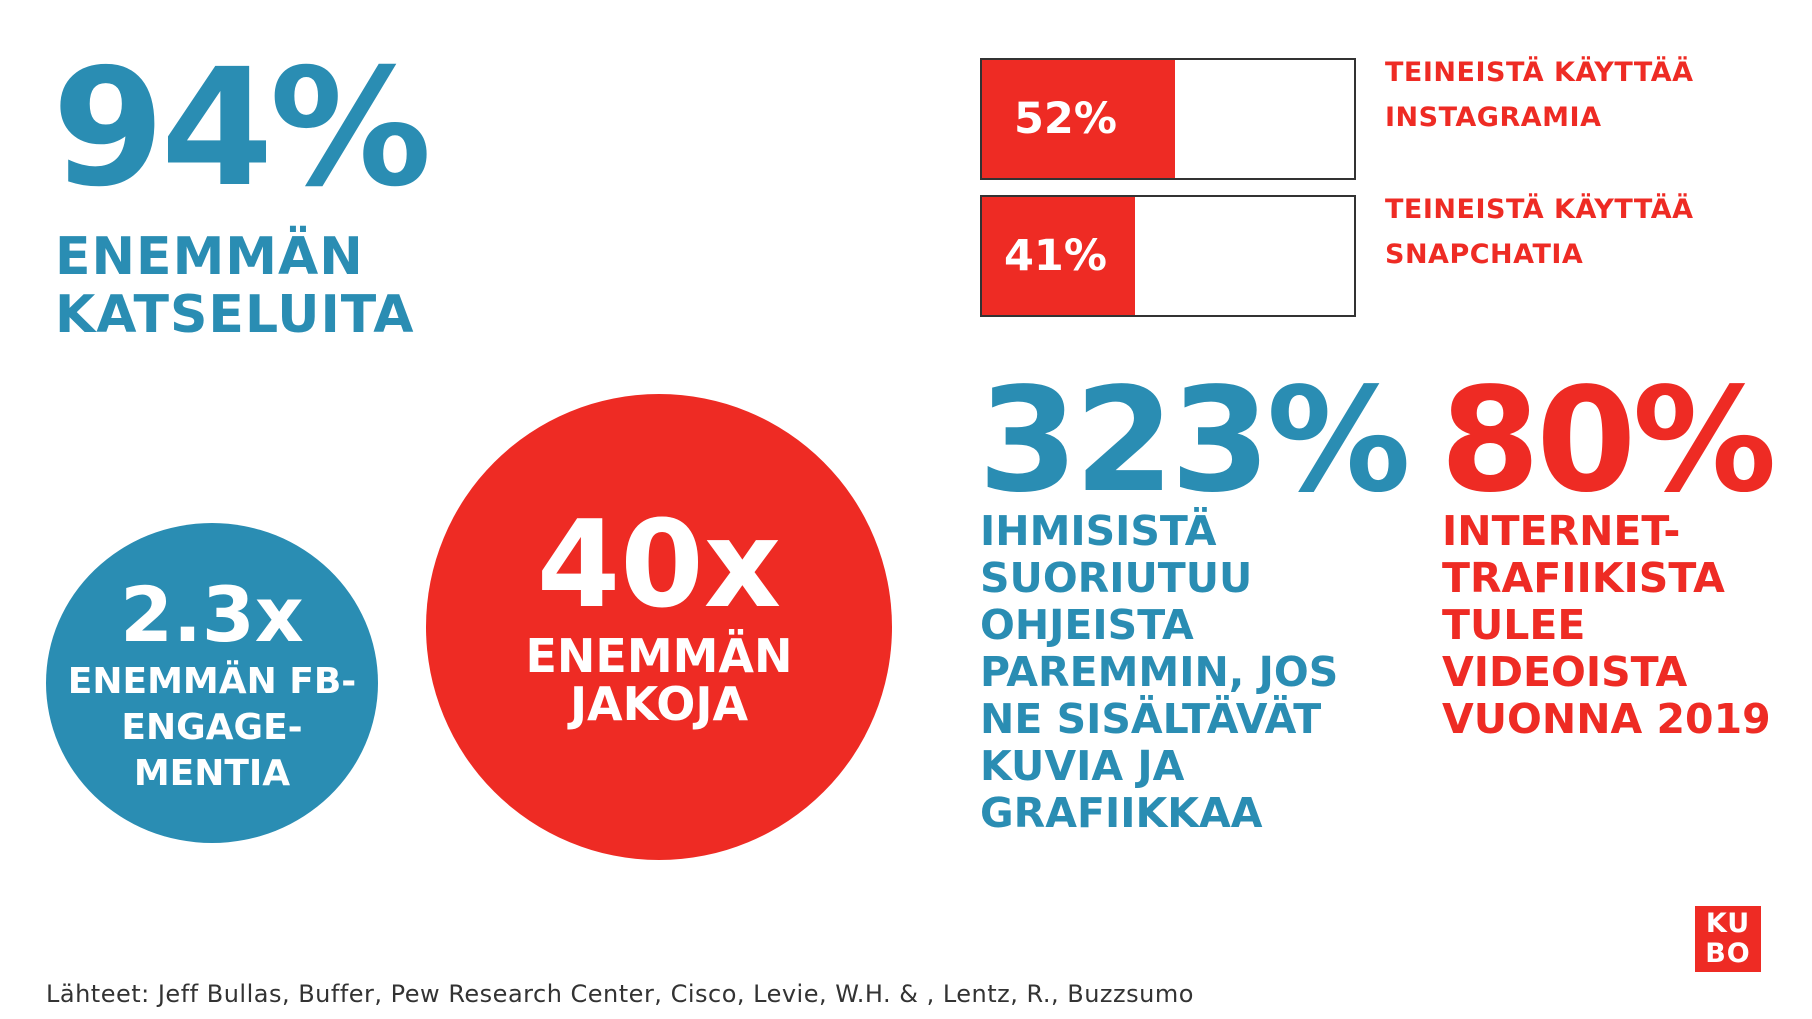 The width and height of the screenshot is (1812, 1019). I want to click on snapchat-percent: 41%, so click(1055, 256).